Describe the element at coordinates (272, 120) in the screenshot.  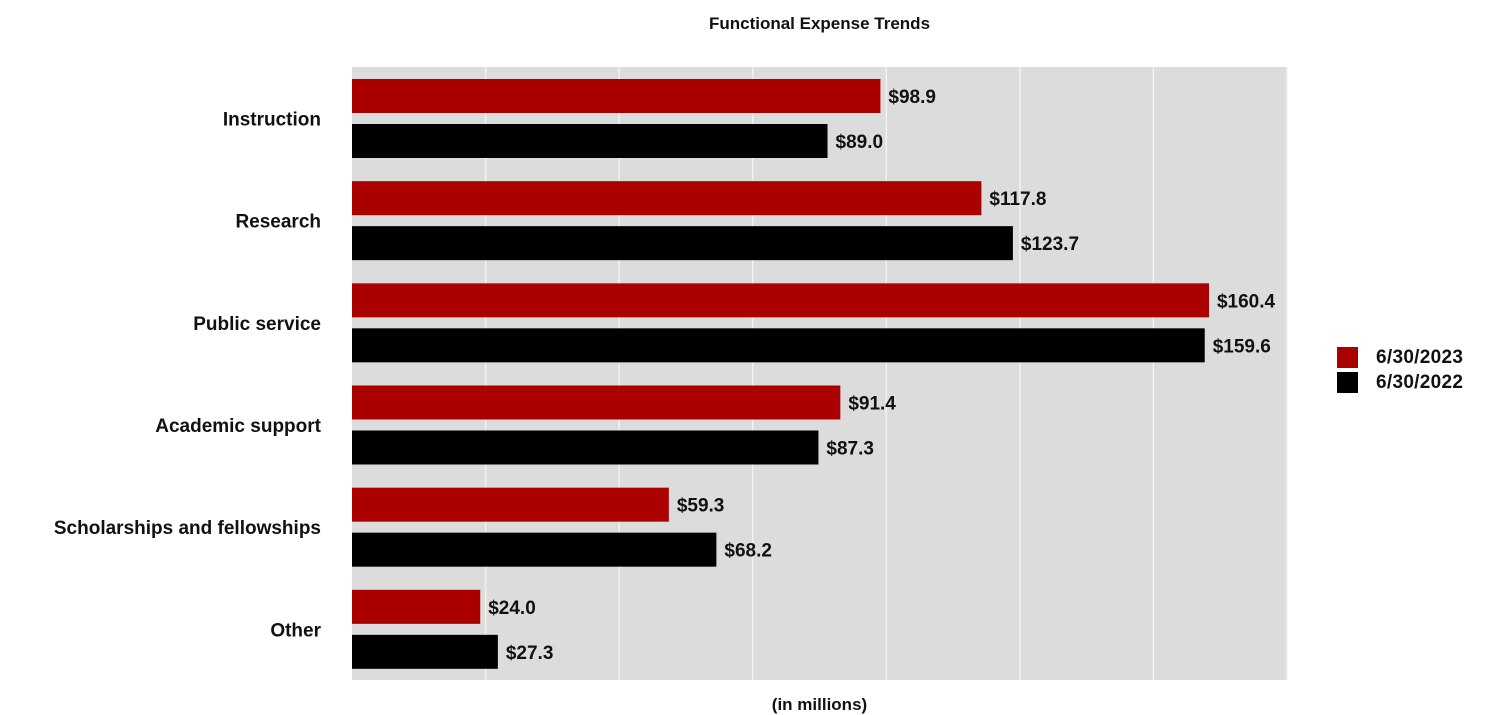
I see `category-label-0: Instruction` at that location.